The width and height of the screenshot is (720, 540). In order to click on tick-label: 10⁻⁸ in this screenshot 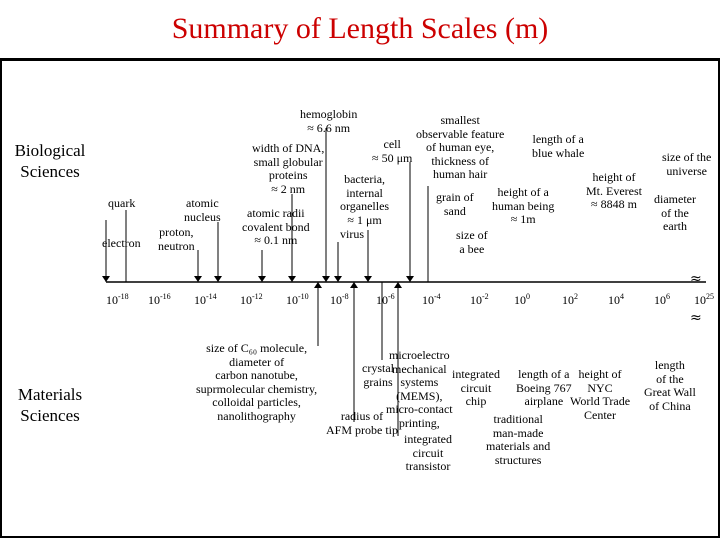, I will do `click(339, 300)`.